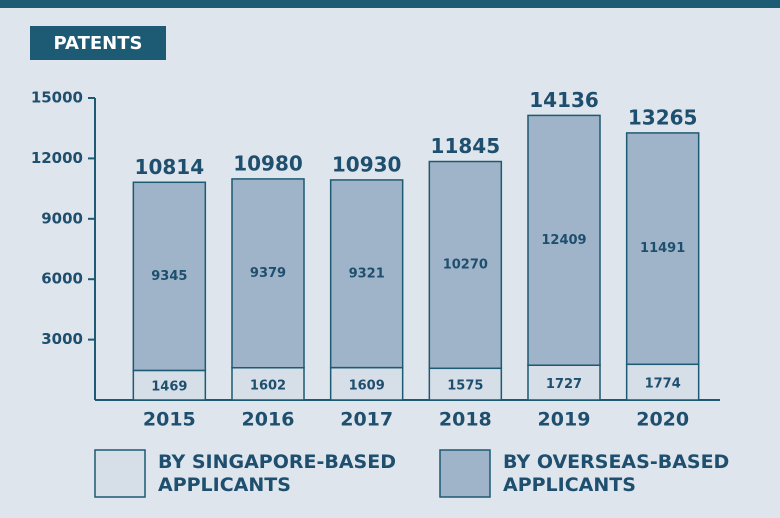 This screenshot has width=780, height=518. I want to click on value-label: 9345, so click(169, 276).